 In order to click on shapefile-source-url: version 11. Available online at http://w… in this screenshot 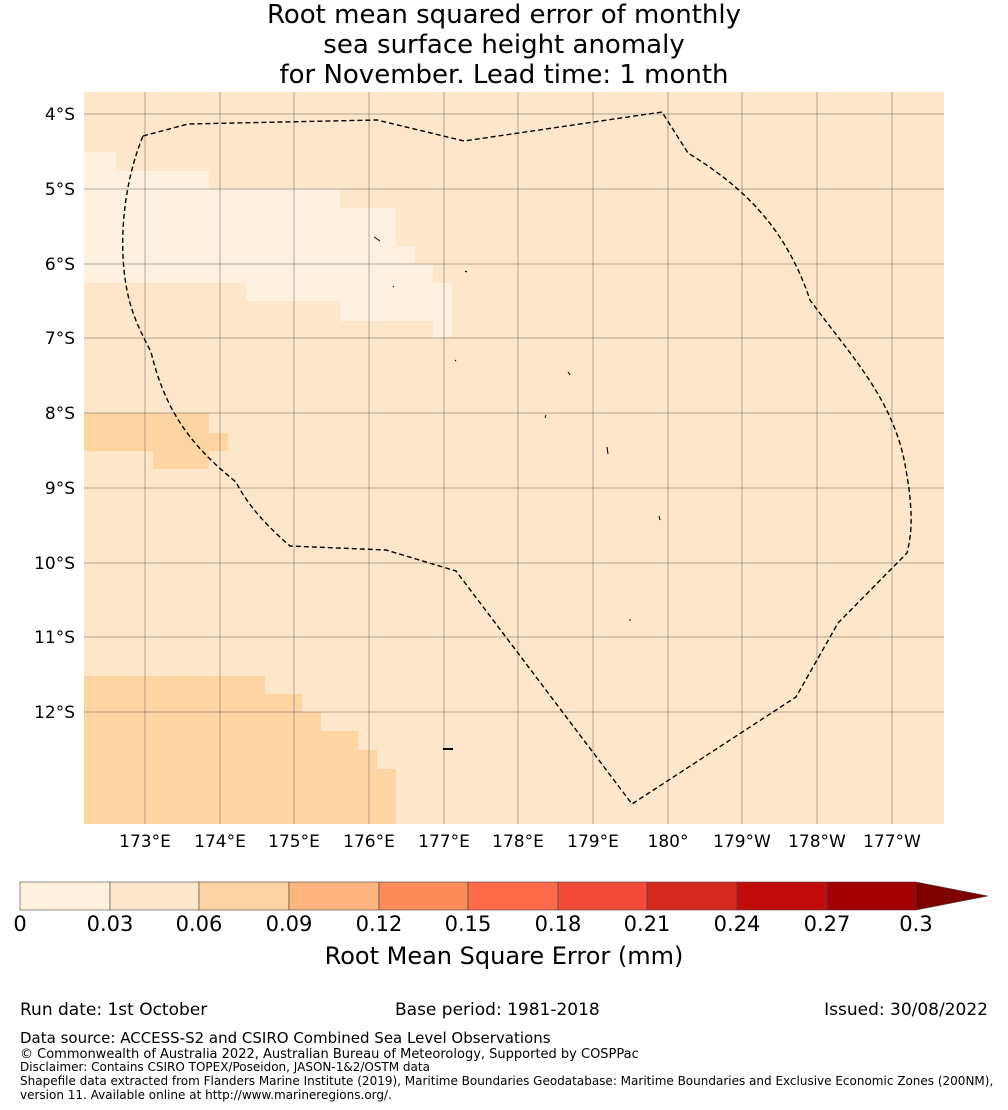, I will do `click(206, 1095)`.